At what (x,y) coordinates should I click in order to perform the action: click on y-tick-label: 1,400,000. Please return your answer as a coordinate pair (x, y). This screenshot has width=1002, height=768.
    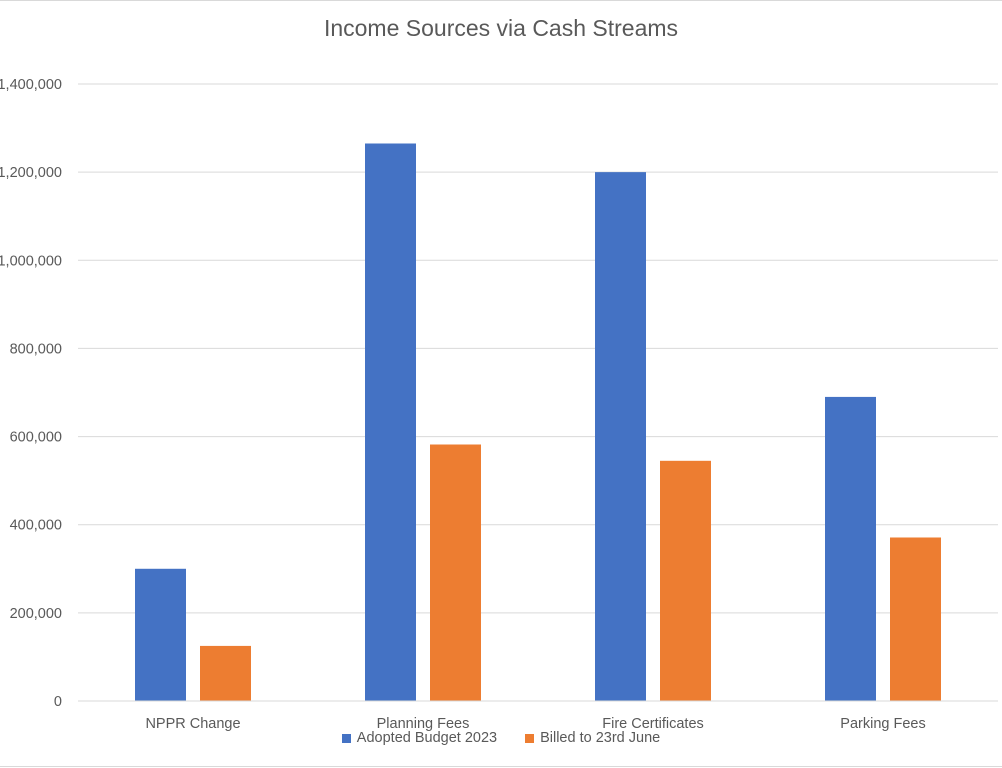
    Looking at the image, I should click on (31, 85).